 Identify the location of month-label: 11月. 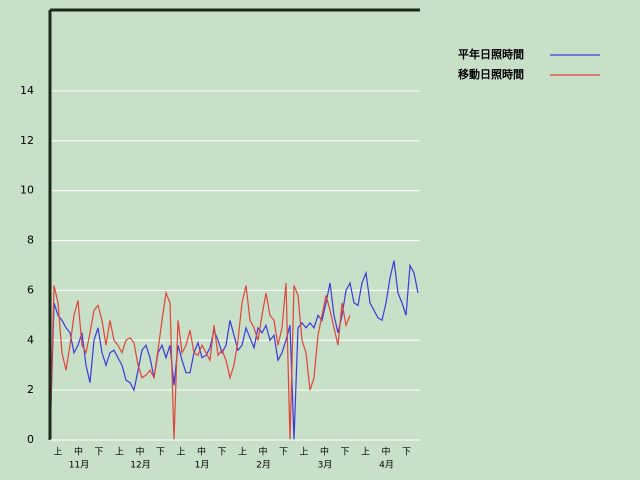
(79, 465).